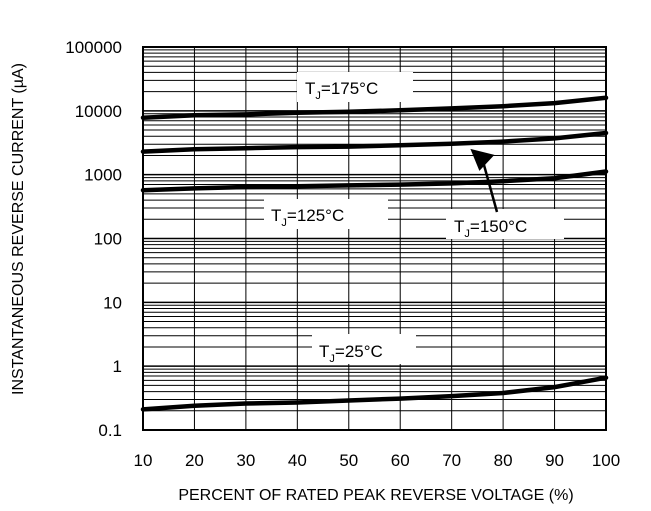 The height and width of the screenshot is (511, 651). Describe the element at coordinates (98, 111) in the screenshot. I see `y-tick-label: 10000` at that location.